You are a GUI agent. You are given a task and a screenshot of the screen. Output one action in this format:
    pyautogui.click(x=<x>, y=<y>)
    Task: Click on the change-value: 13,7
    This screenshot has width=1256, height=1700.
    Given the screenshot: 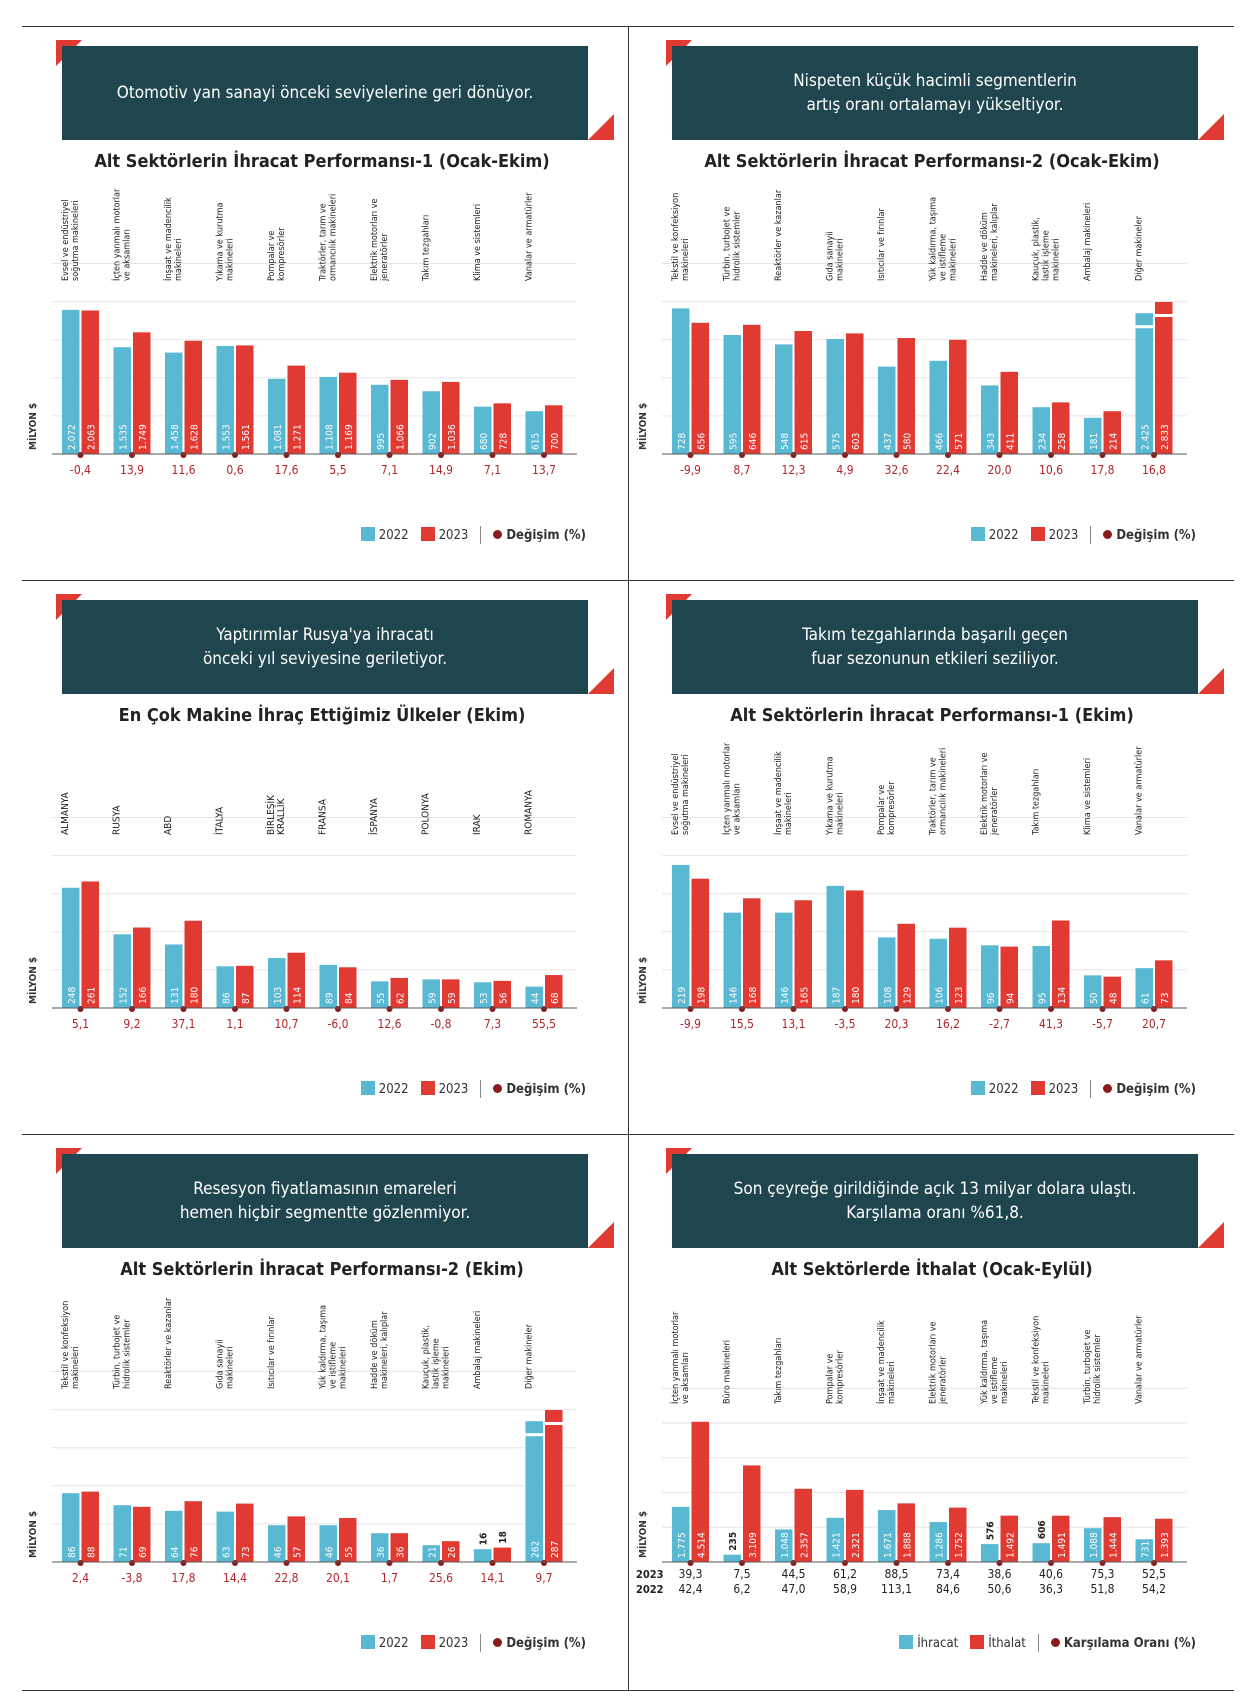 What is the action you would take?
    pyautogui.click(x=544, y=470)
    